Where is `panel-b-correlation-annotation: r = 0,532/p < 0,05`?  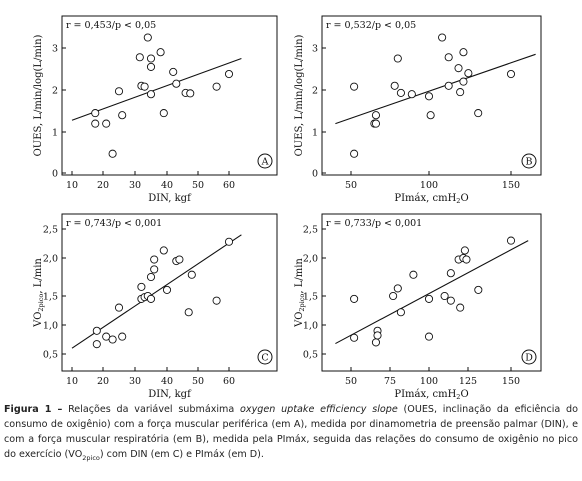
panel-b-correlation-annotation: r = 0,532/p < 0,05 is located at coordinates (371, 25).